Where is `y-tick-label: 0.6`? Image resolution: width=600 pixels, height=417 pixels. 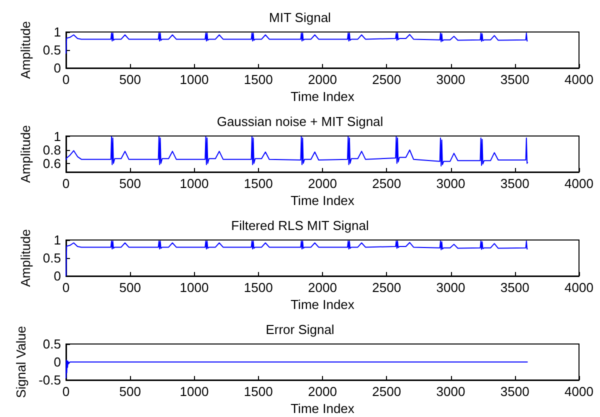 y-tick-label: 0.6 is located at coordinates (51, 163).